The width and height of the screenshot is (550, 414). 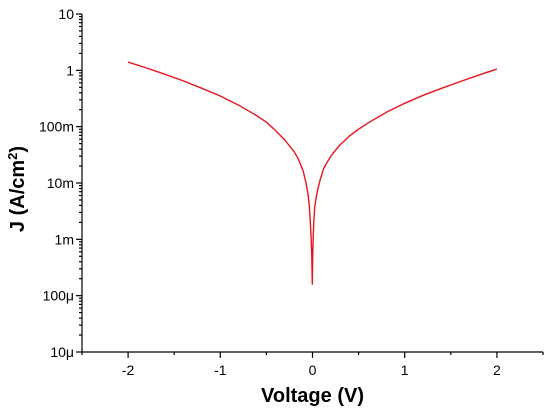 What do you see at coordinates (64, 239) in the screenshot?
I see `y-tick-label: 1m` at bounding box center [64, 239].